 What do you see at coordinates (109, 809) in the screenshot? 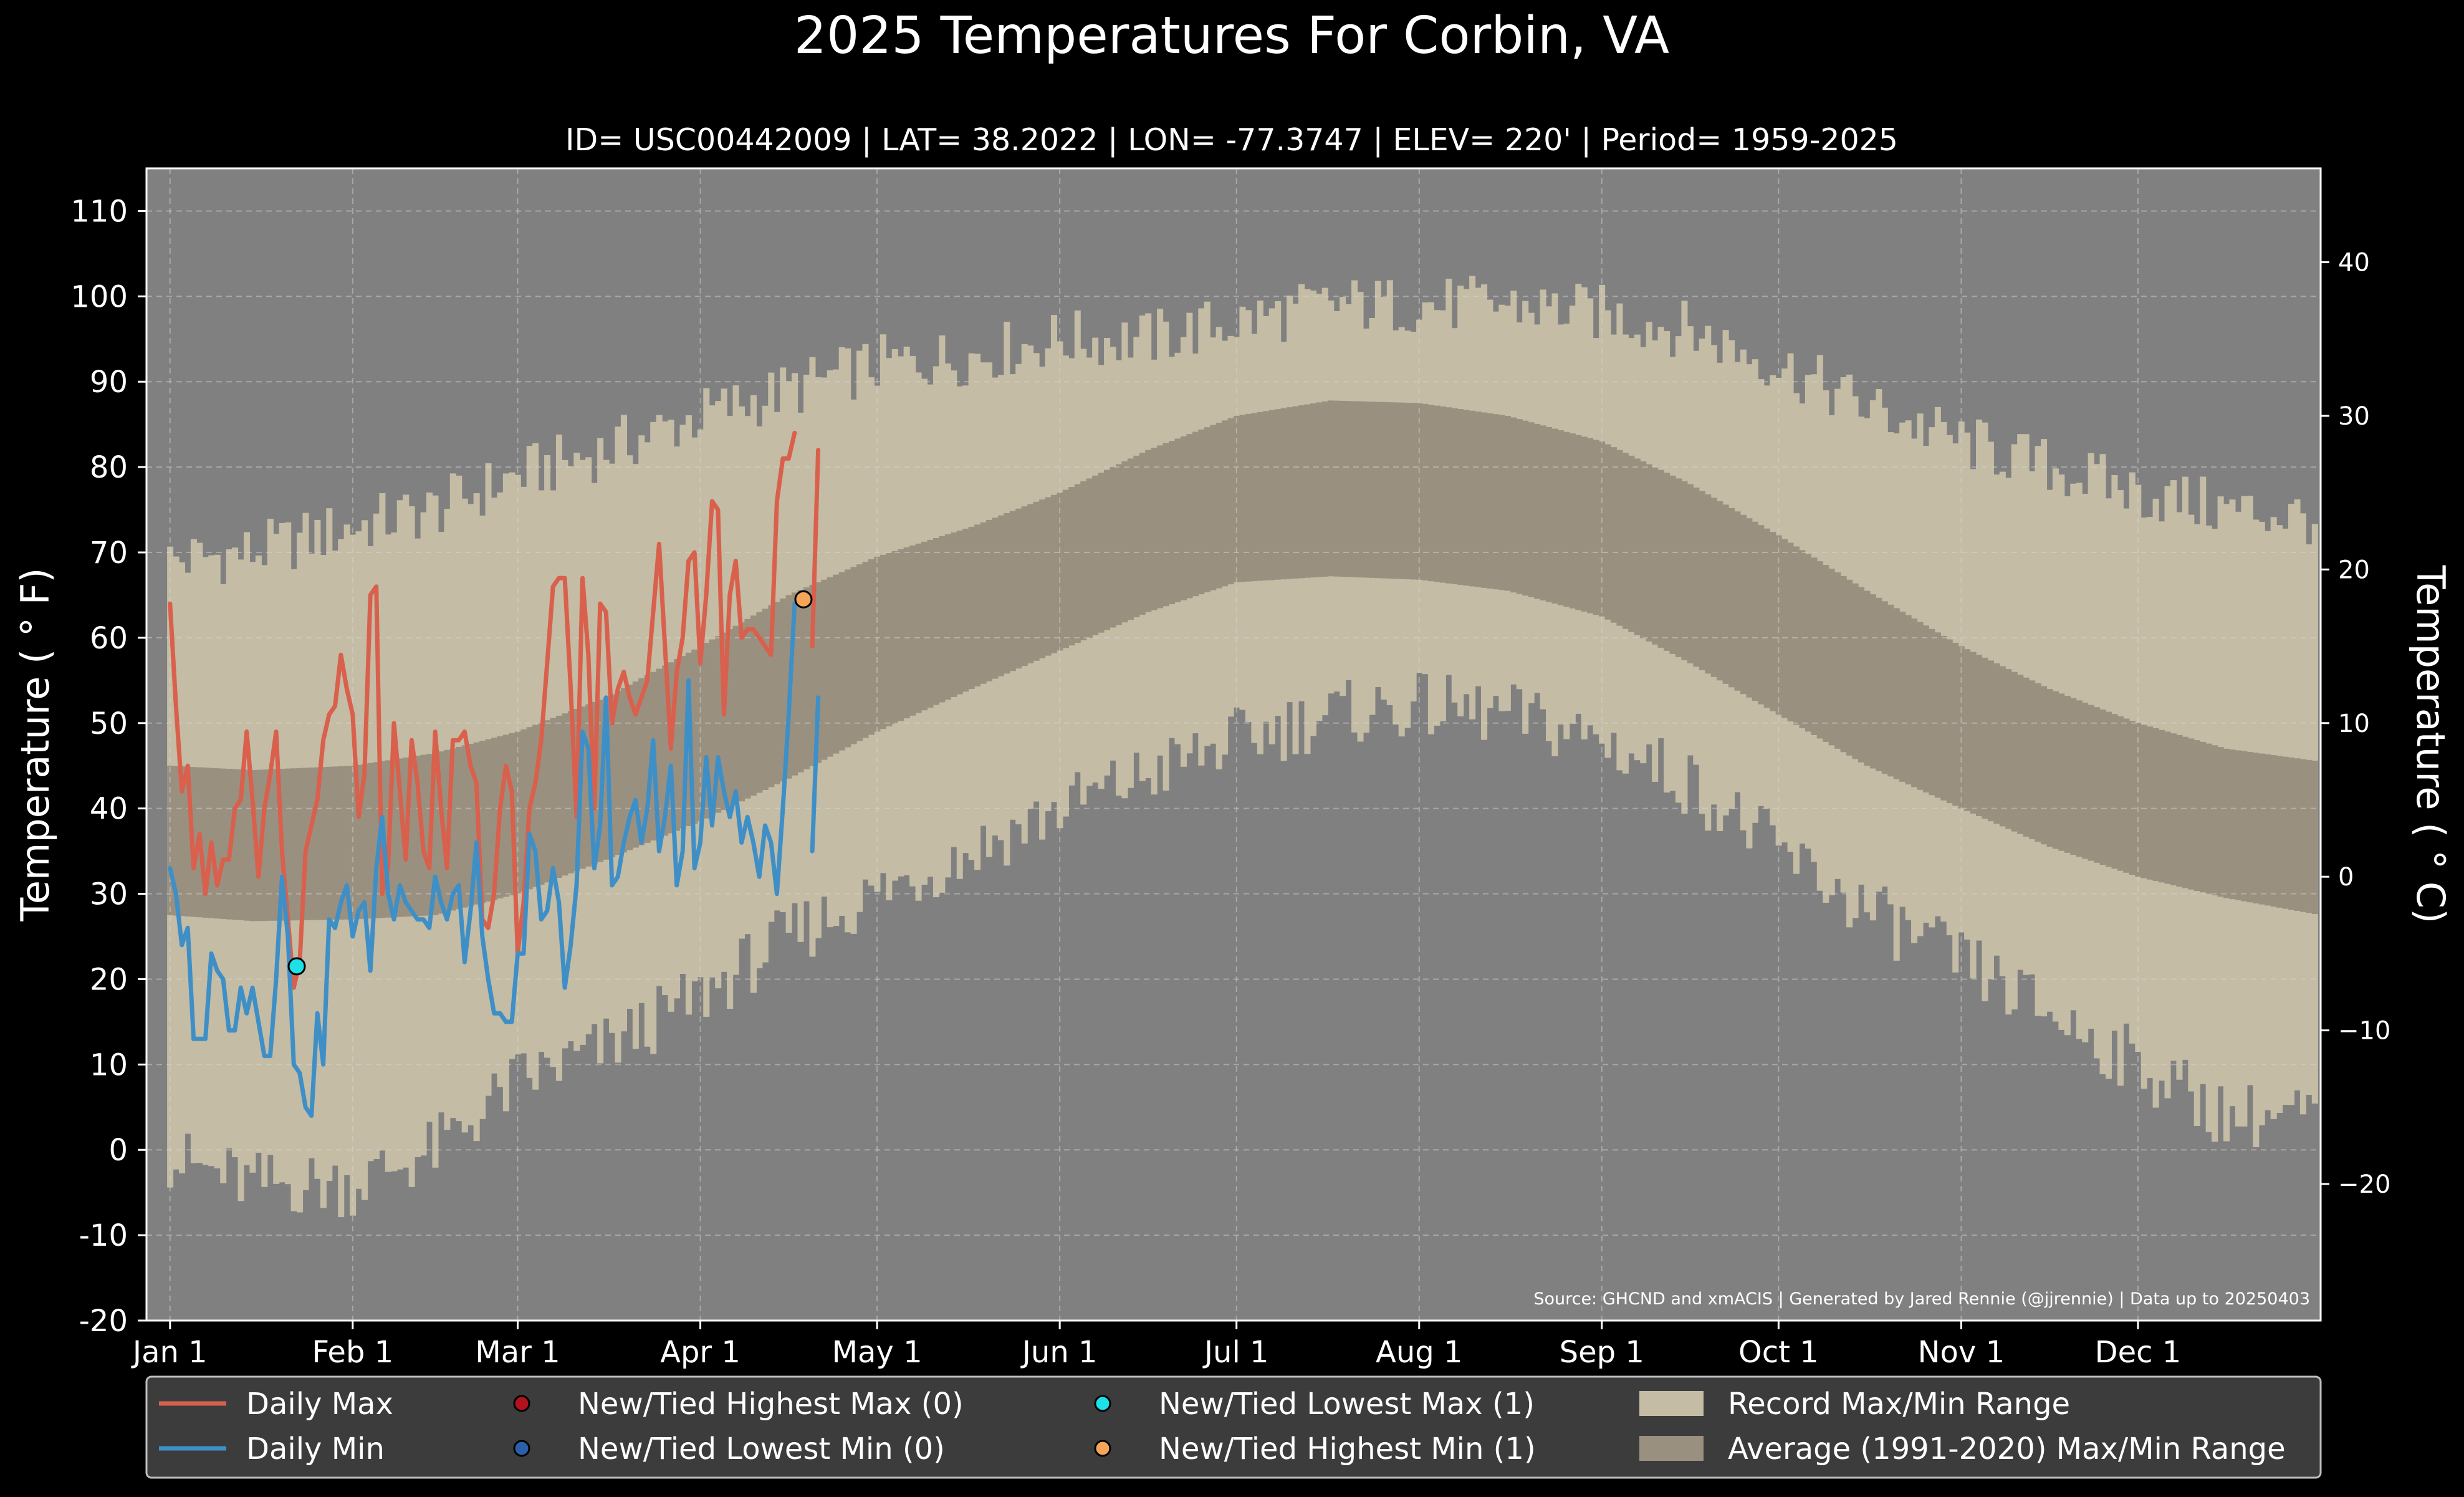
I see `y-left-tick-label: 40` at bounding box center [109, 809].